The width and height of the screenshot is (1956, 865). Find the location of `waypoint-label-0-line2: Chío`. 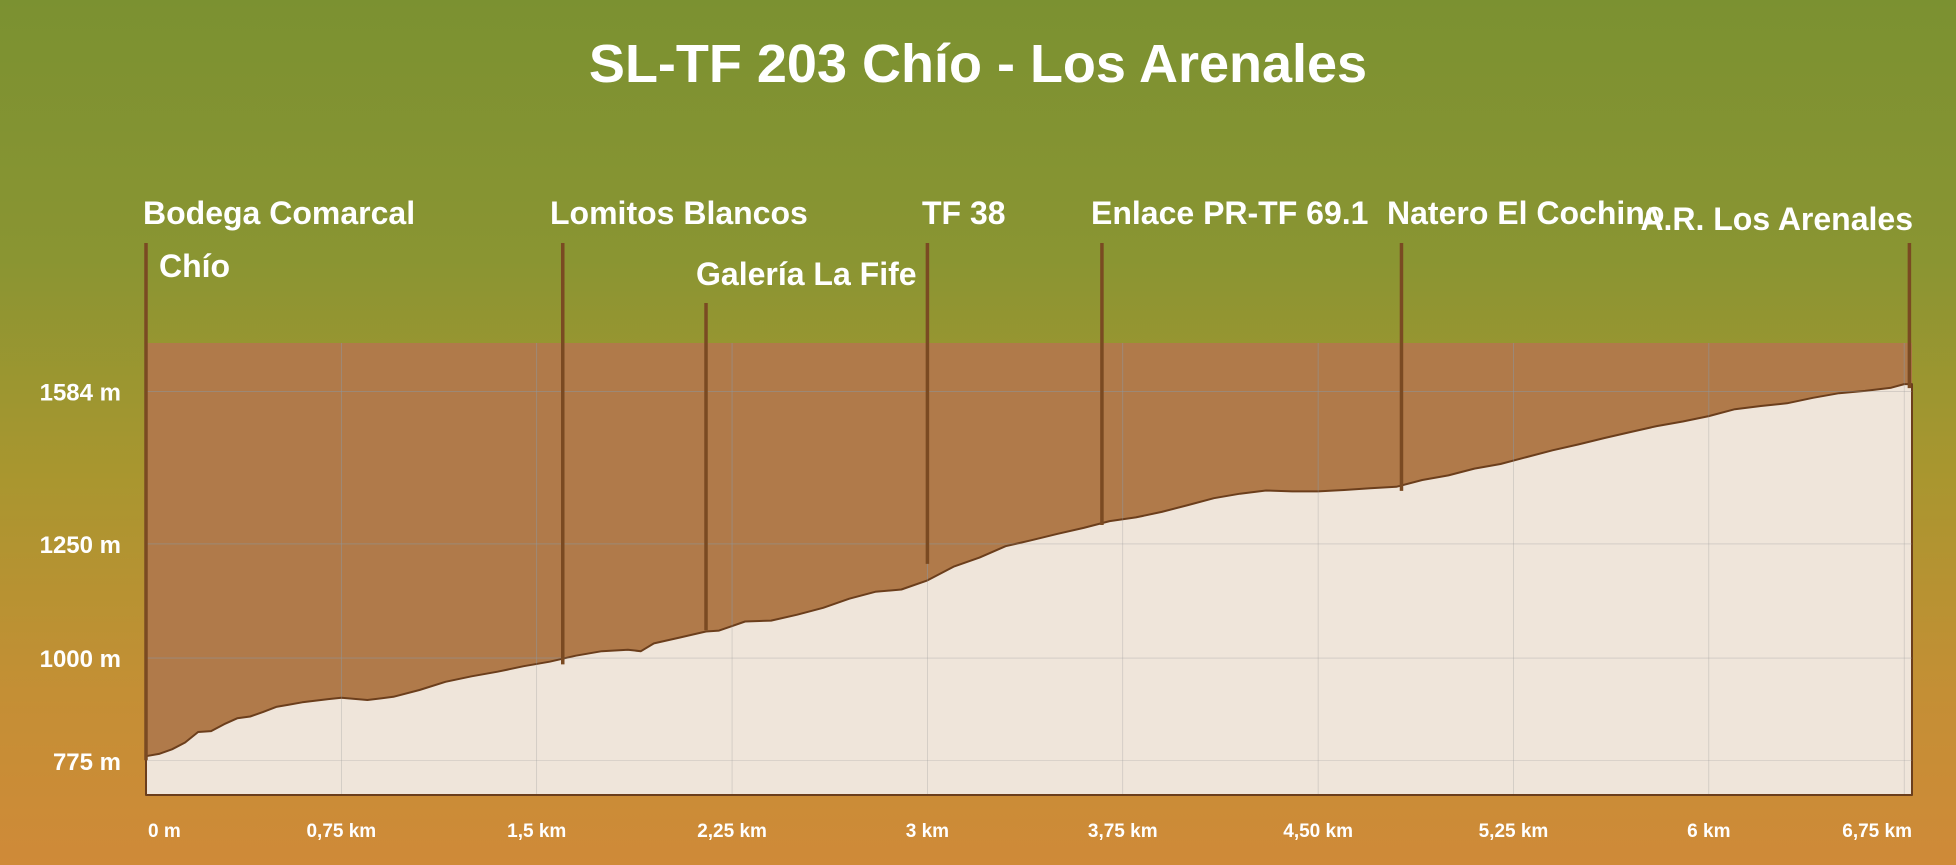

waypoint-label-0-line2: Chío is located at coordinates (194, 266).